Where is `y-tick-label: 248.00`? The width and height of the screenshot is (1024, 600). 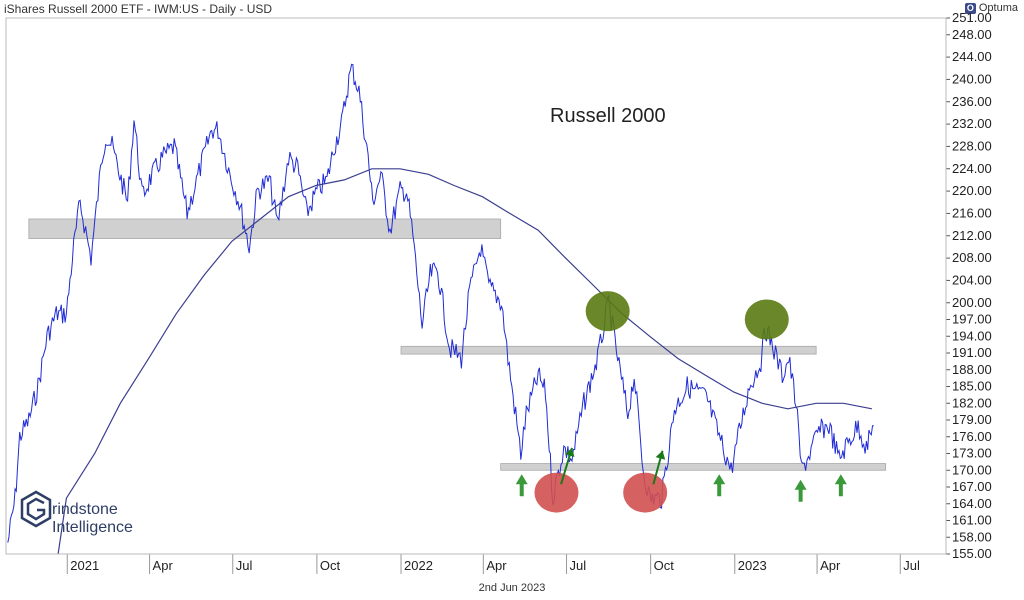 y-tick-label: 248.00 is located at coordinates (972, 34).